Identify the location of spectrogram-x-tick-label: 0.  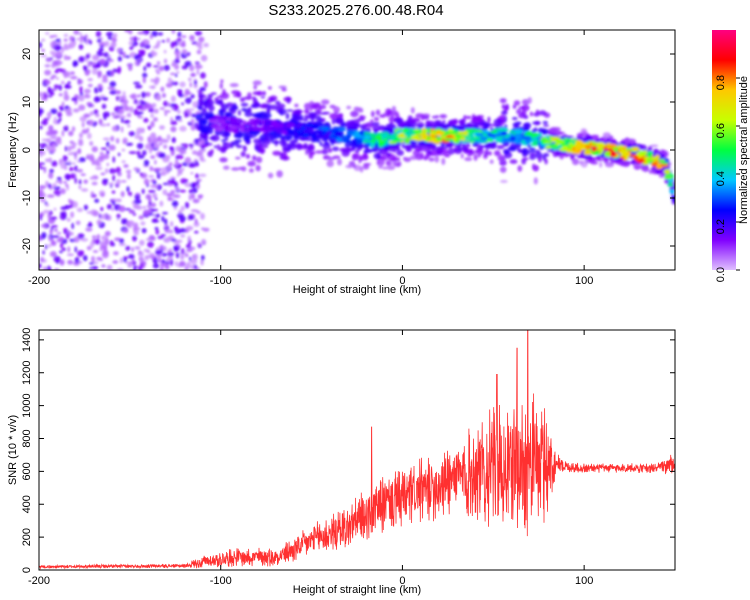
(402, 281).